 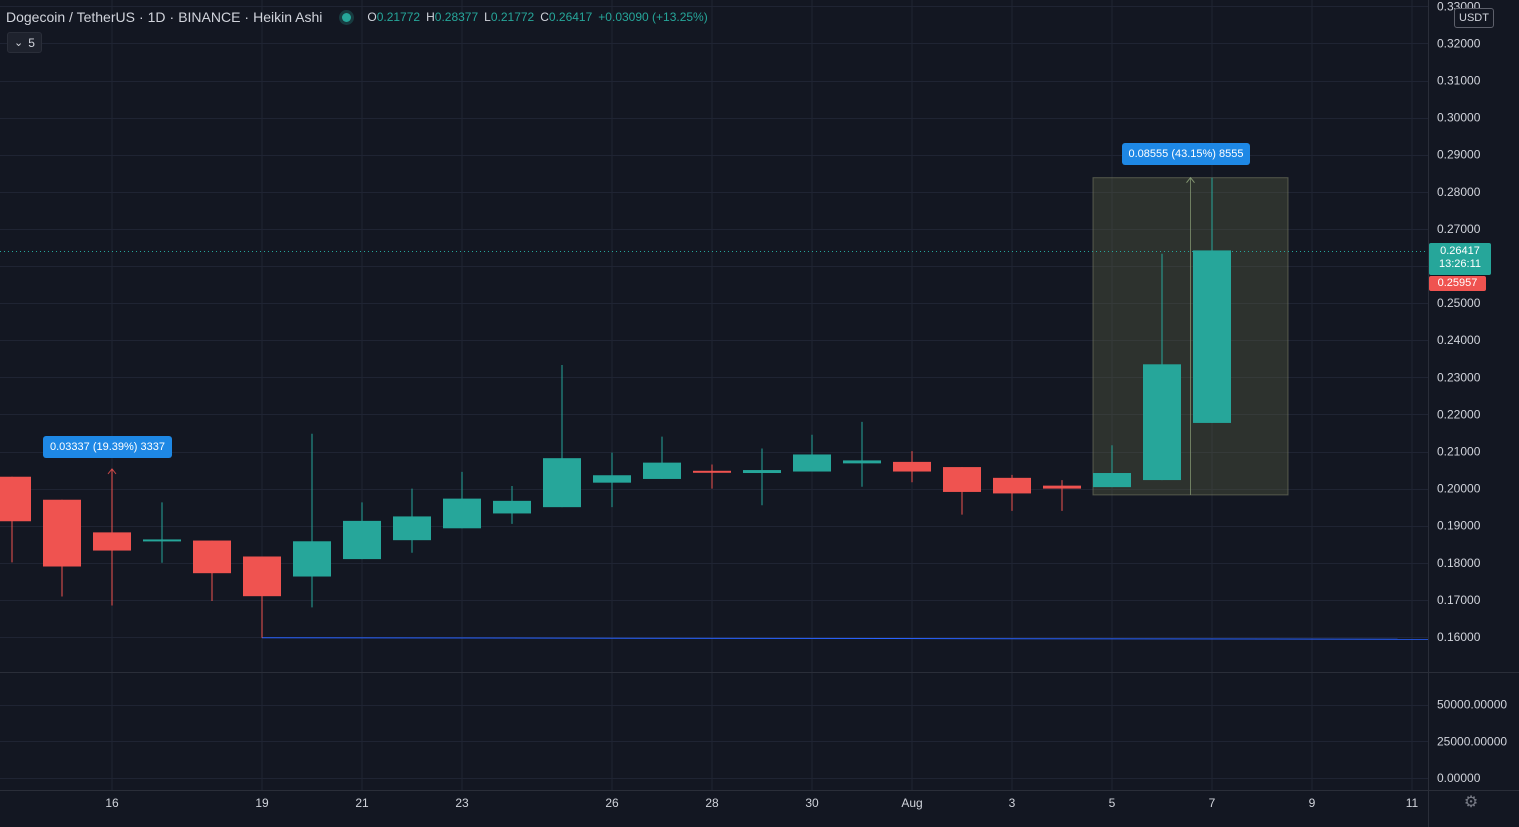 What do you see at coordinates (653, 17) in the screenshot?
I see `price-change: +0.03090 (+13.25%)` at bounding box center [653, 17].